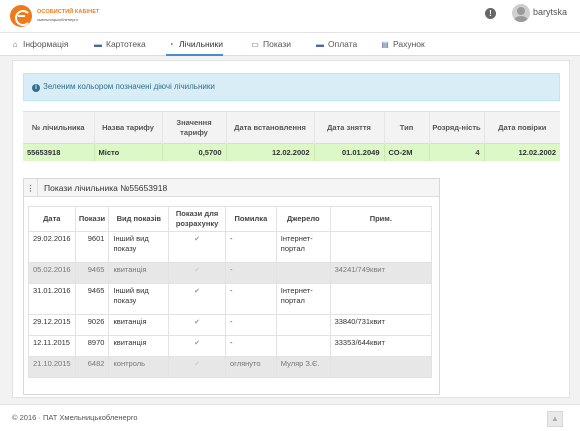  Describe the element at coordinates (52, 219) in the screenshot. I see `column-header: Дата` at that location.